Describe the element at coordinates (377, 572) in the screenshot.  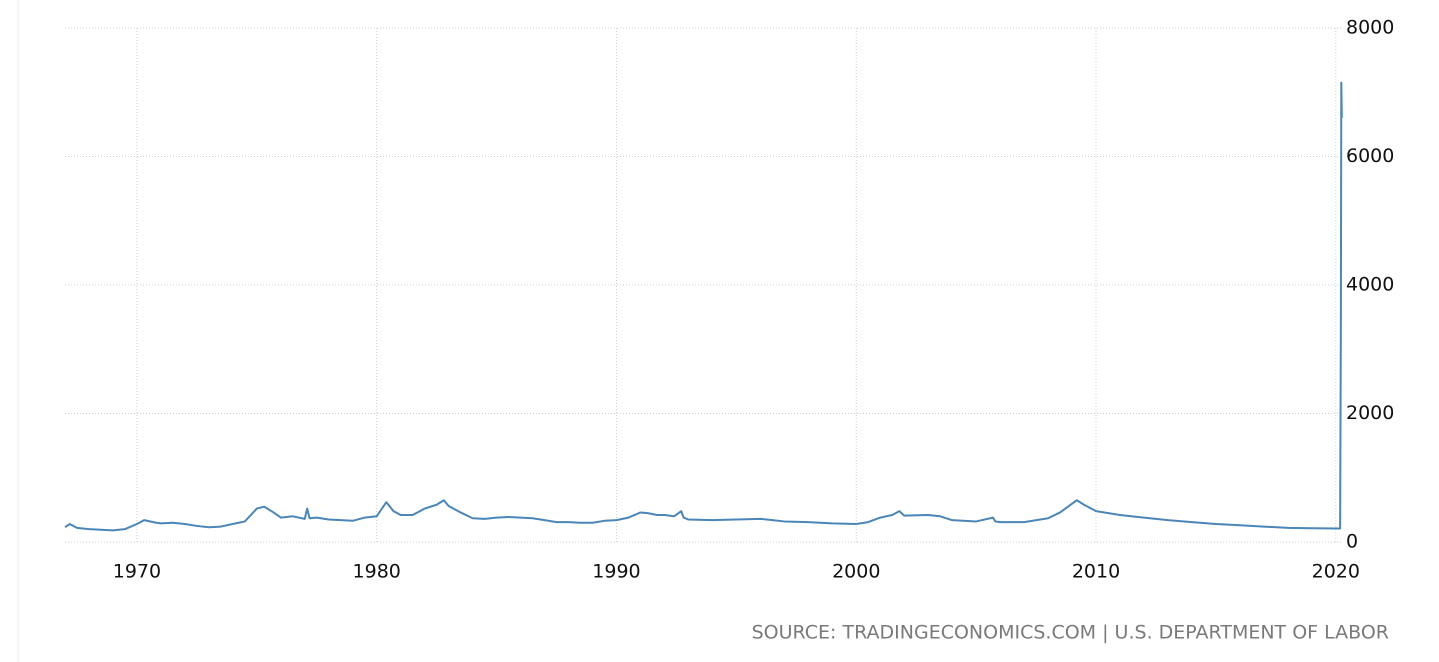
I see `x-tick-label: 1980` at that location.